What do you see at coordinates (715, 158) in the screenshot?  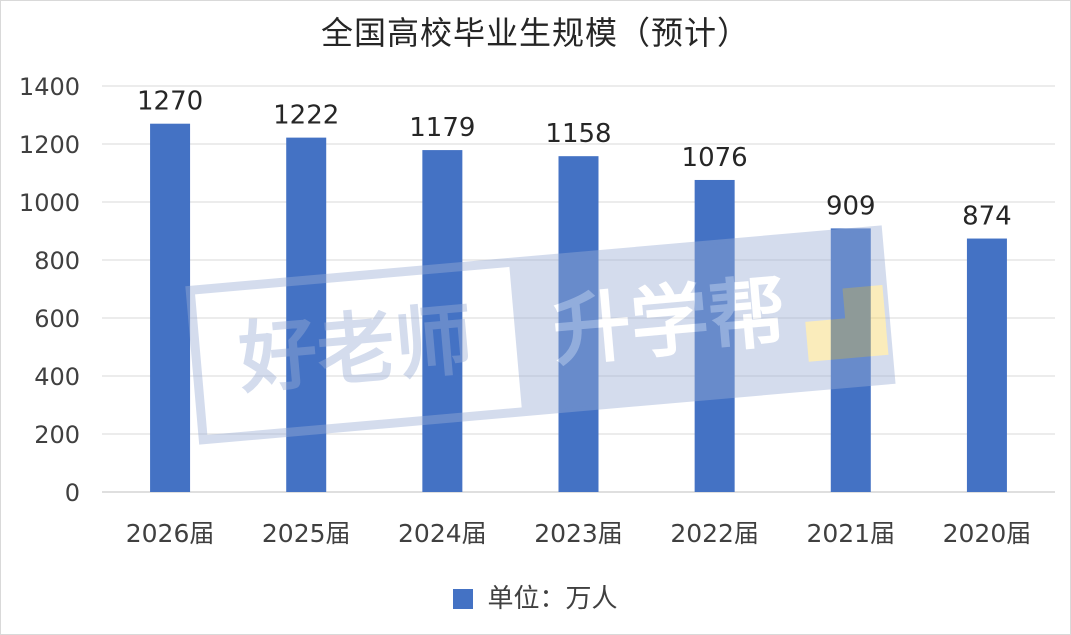 I see `data-label: 1076` at bounding box center [715, 158].